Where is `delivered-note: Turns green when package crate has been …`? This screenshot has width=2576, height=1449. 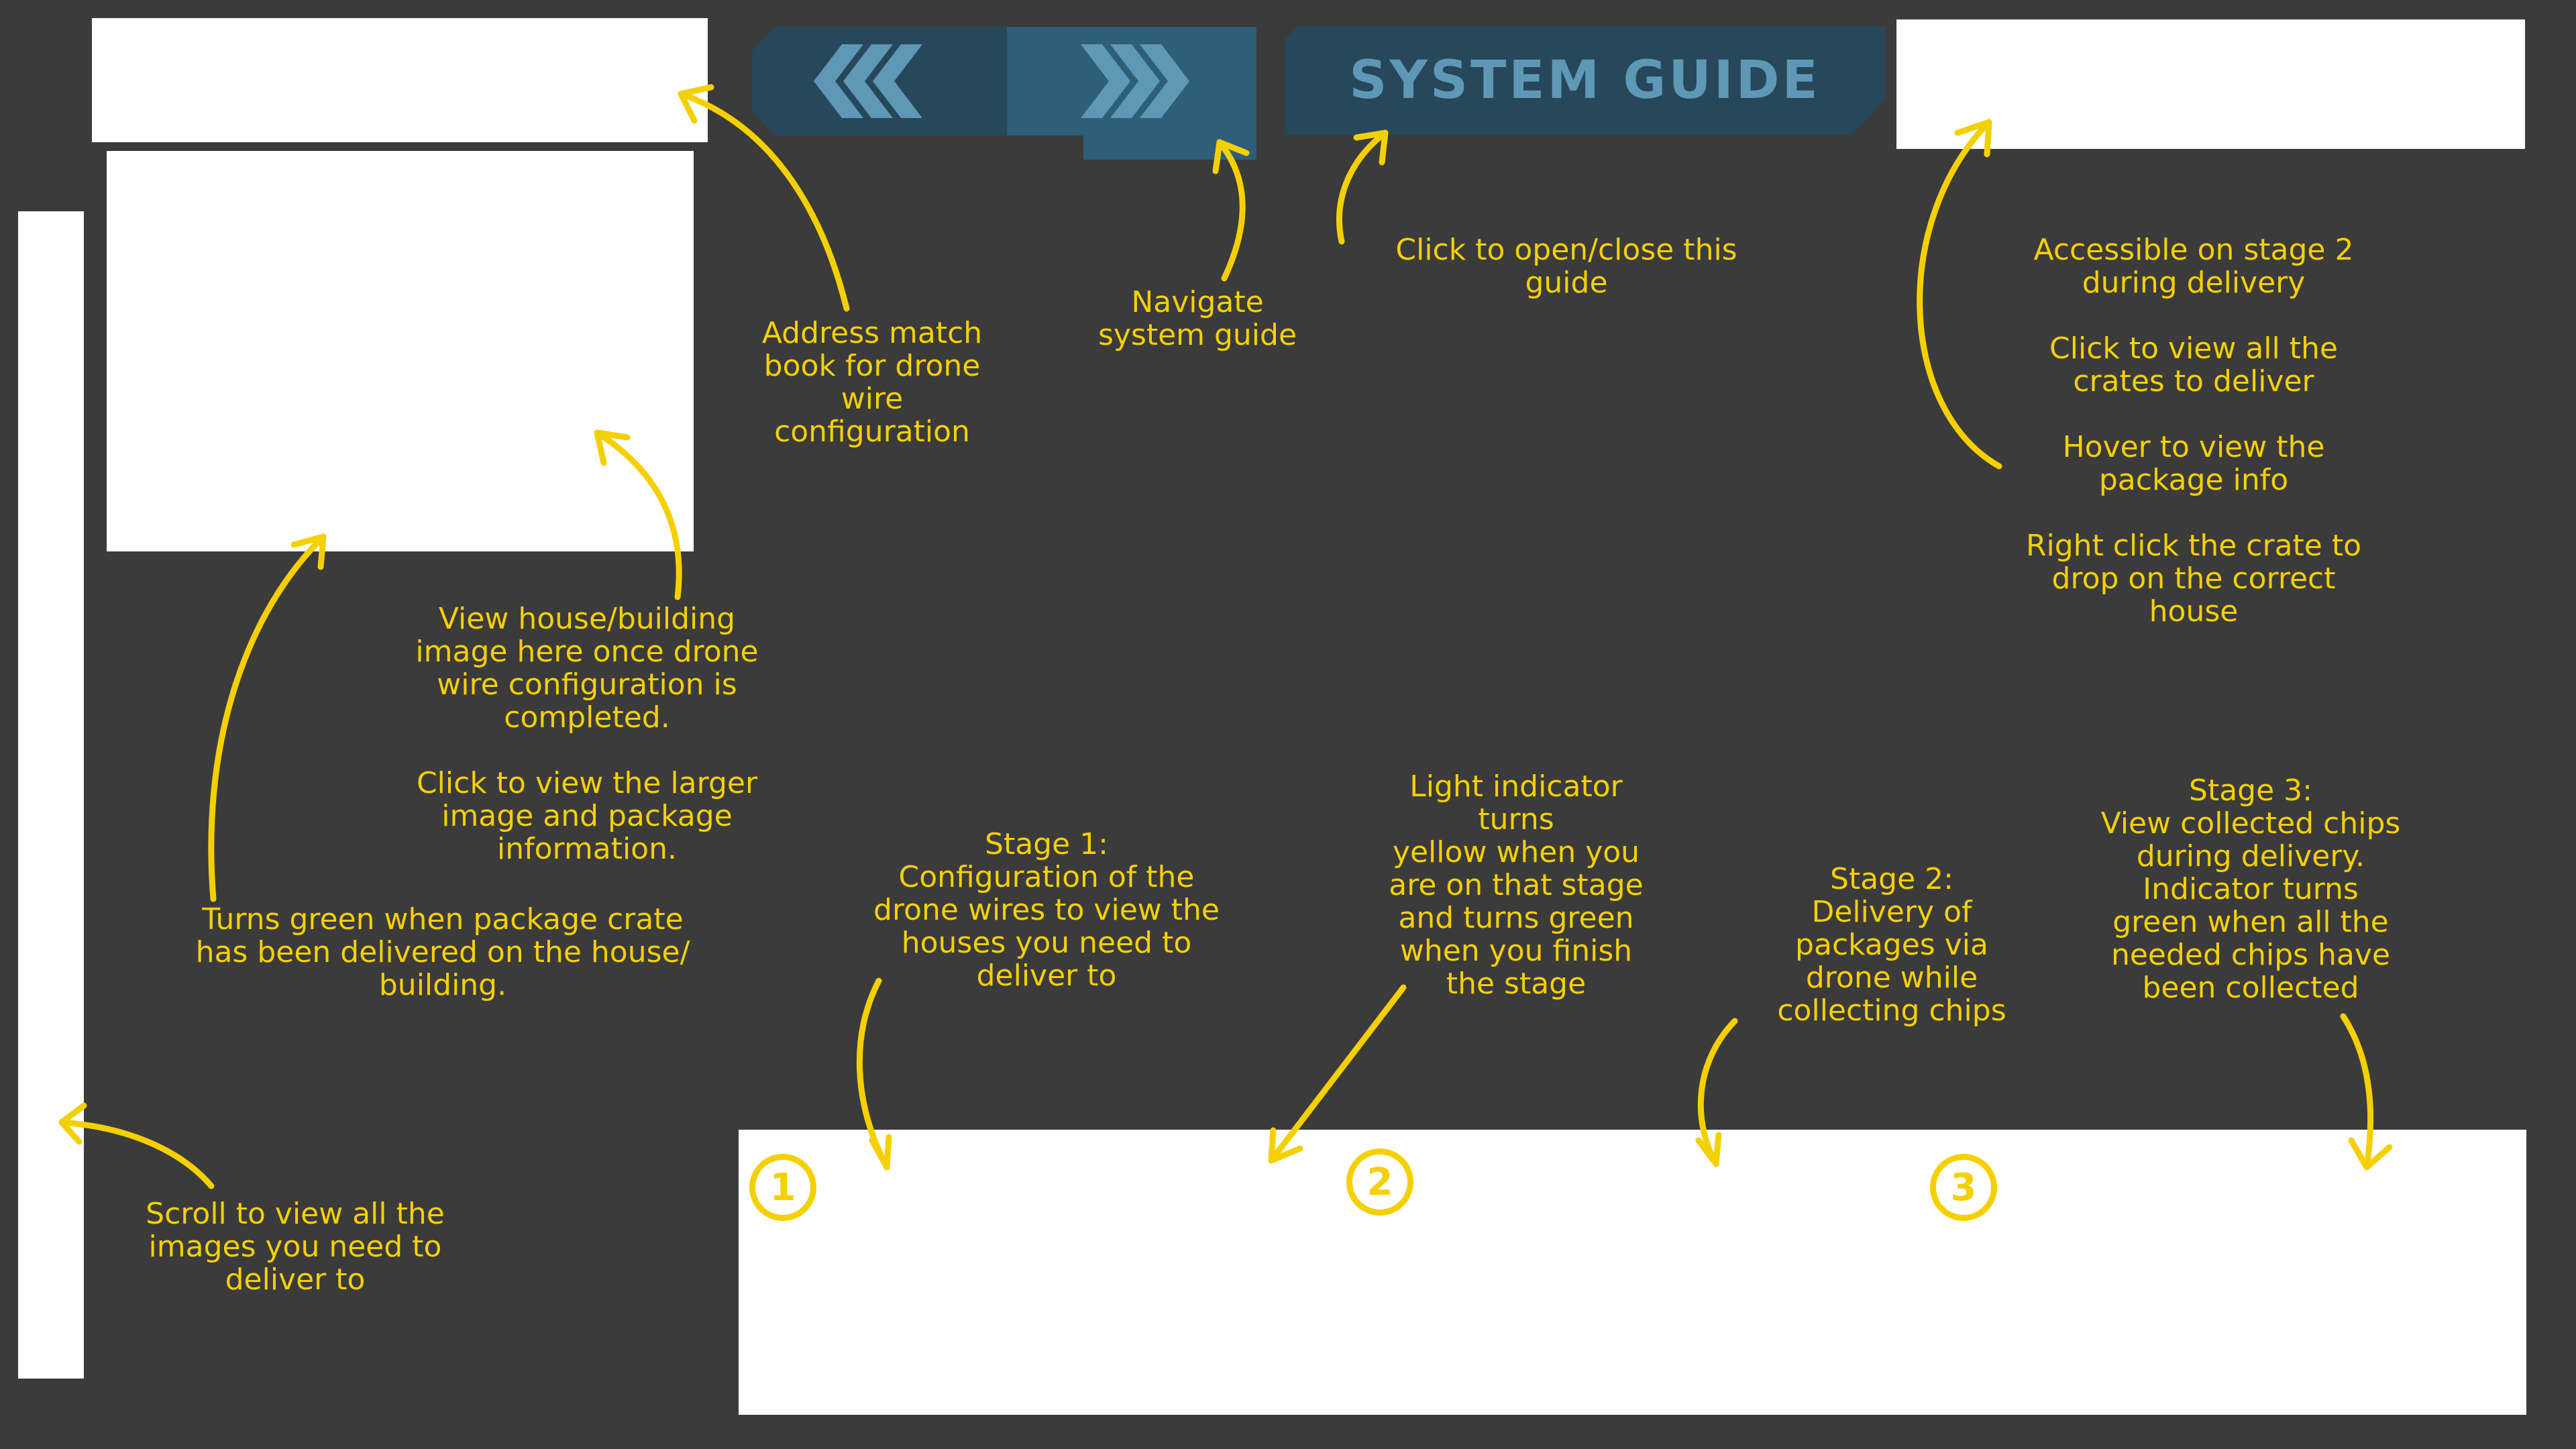 delivered-note: Turns green when package crate has been … is located at coordinates (442, 952).